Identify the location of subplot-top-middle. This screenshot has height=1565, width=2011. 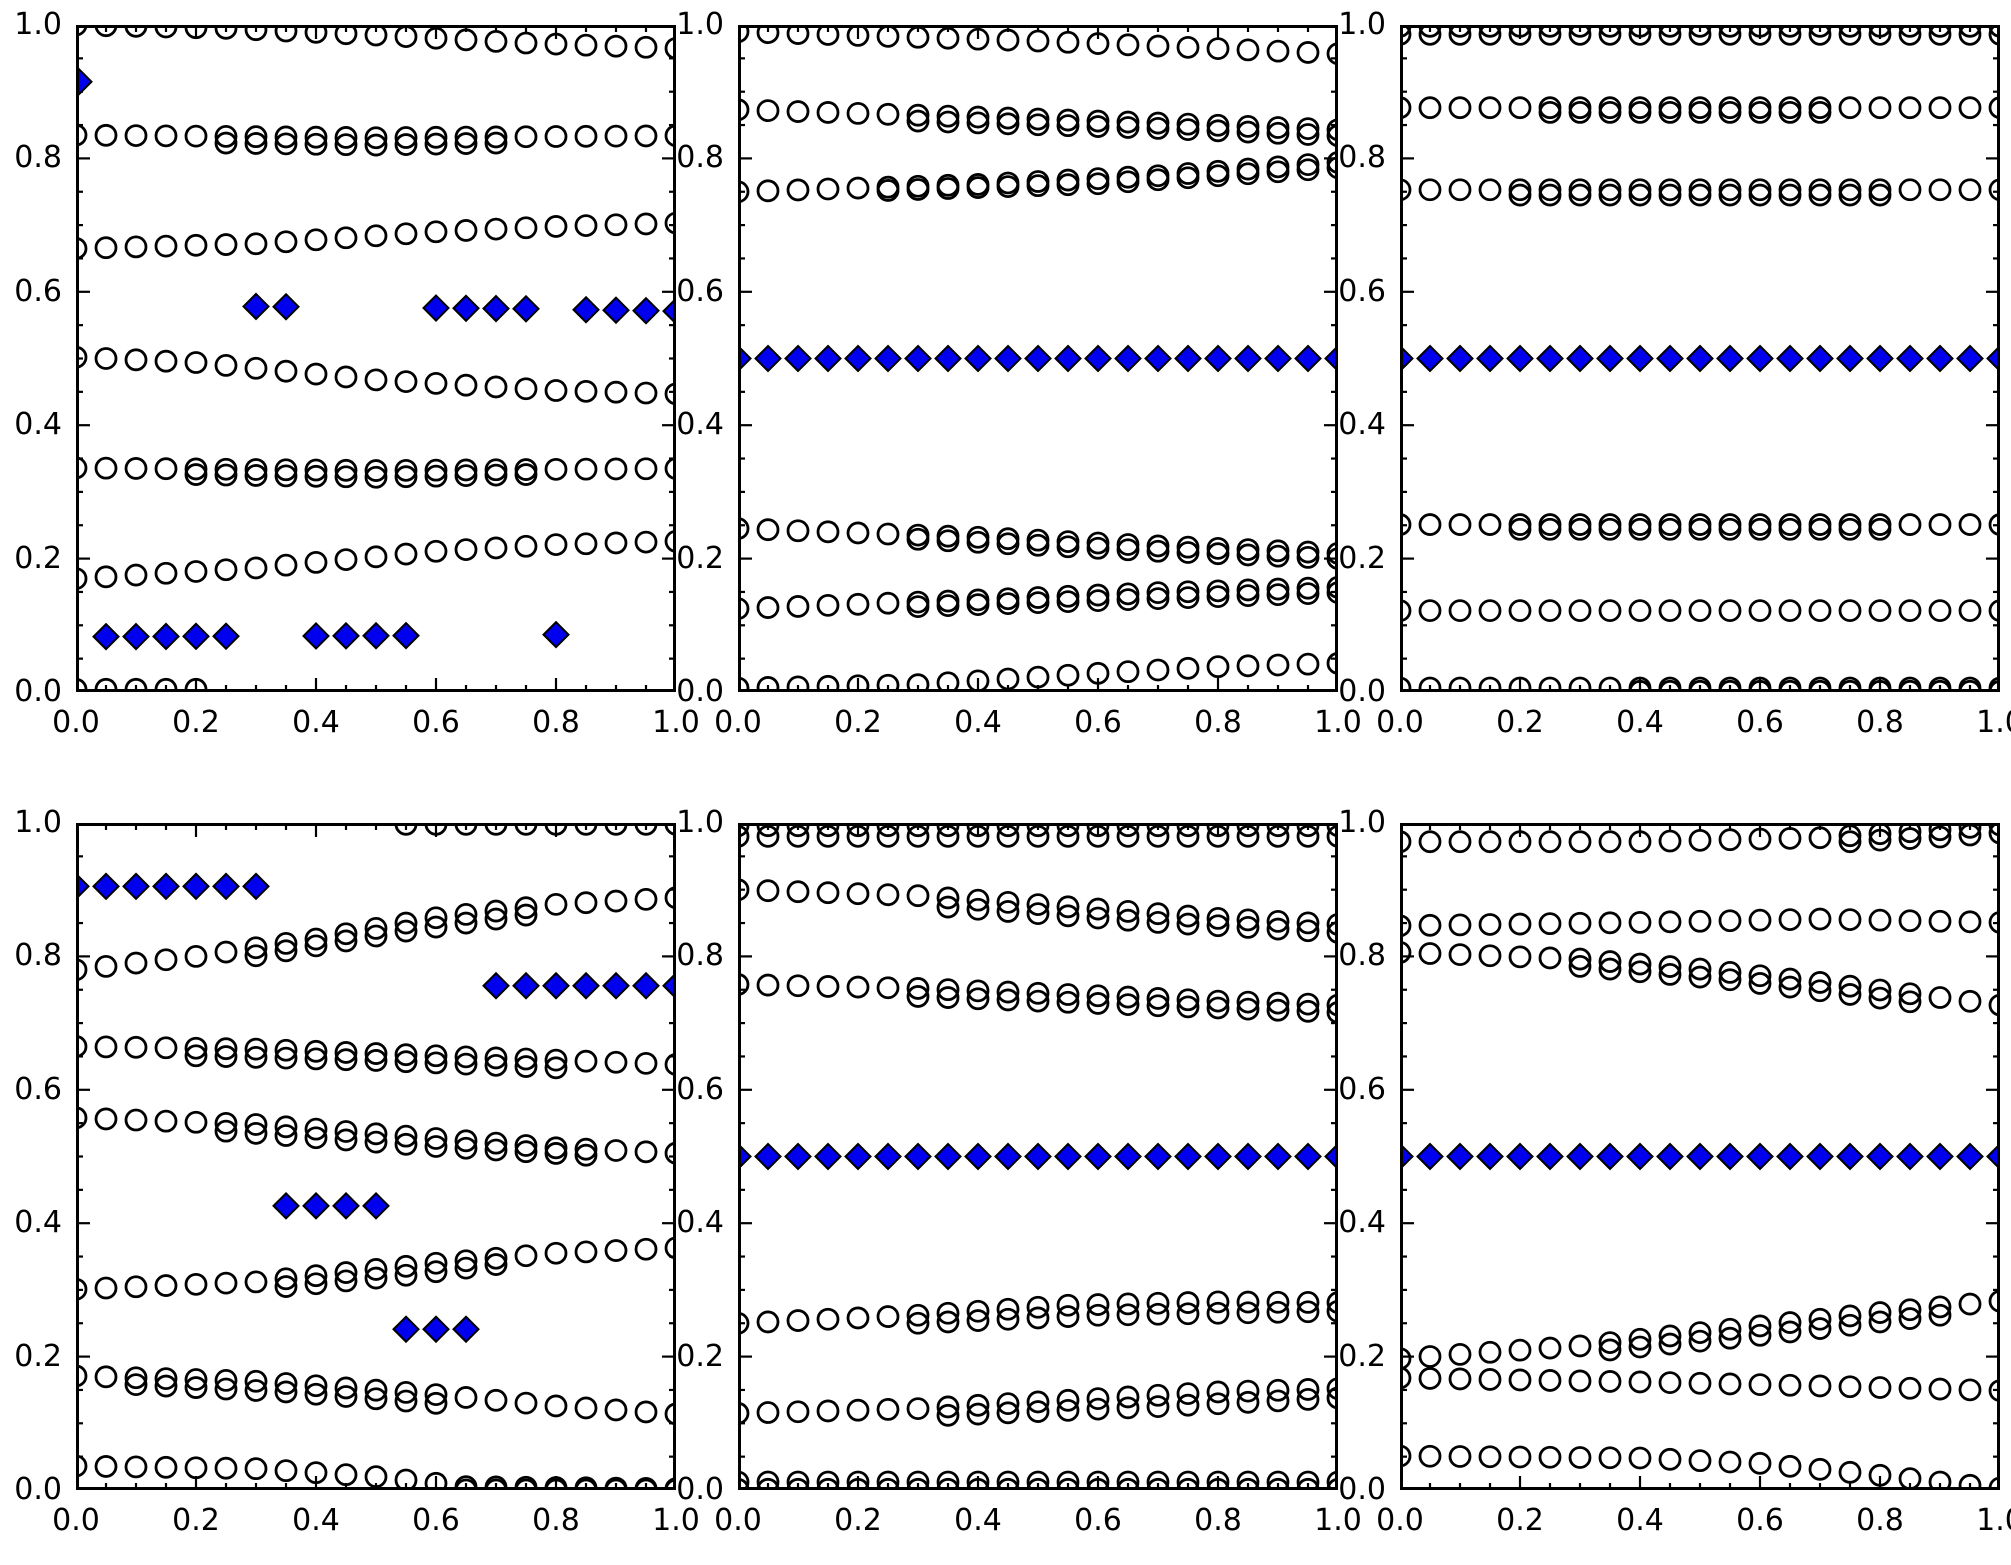
(1038, 358).